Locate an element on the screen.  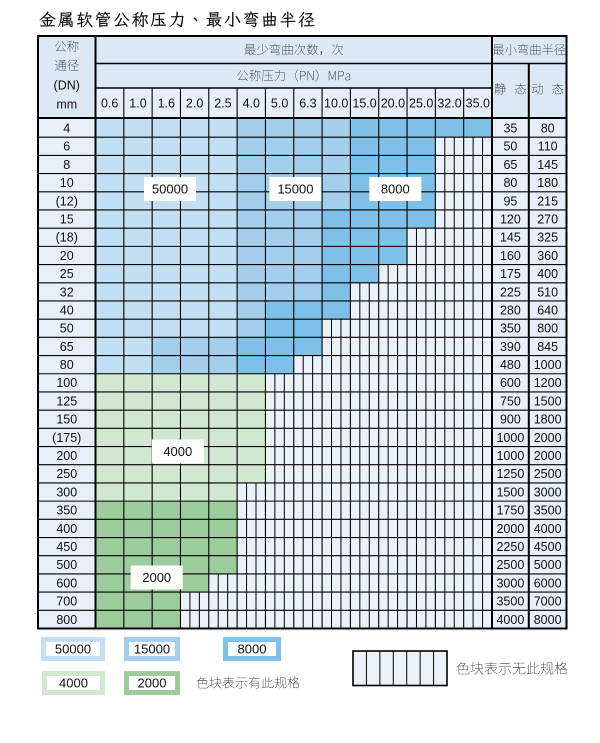
dn-value: 500 is located at coordinates (66, 565).